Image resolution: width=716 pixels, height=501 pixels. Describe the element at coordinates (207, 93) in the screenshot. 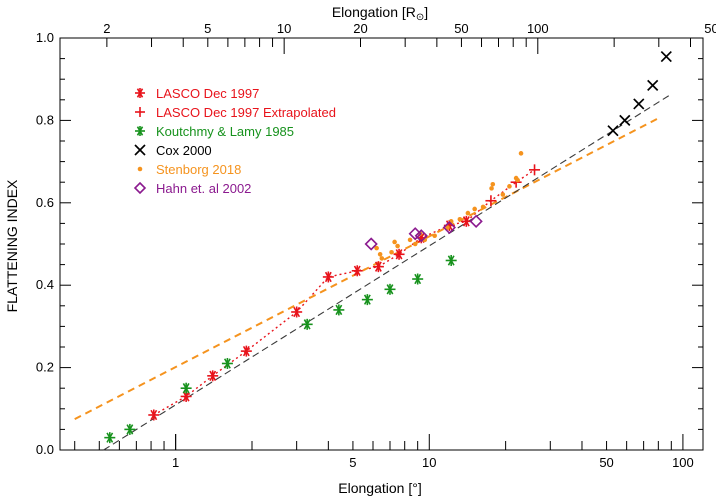

I see `legend-label: LASCO Dec 1997` at that location.